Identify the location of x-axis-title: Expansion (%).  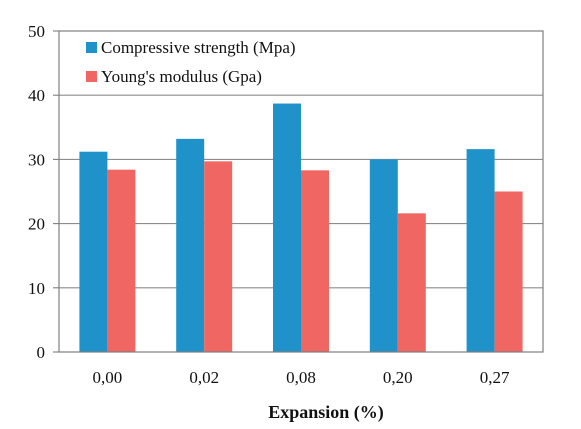
(326, 412).